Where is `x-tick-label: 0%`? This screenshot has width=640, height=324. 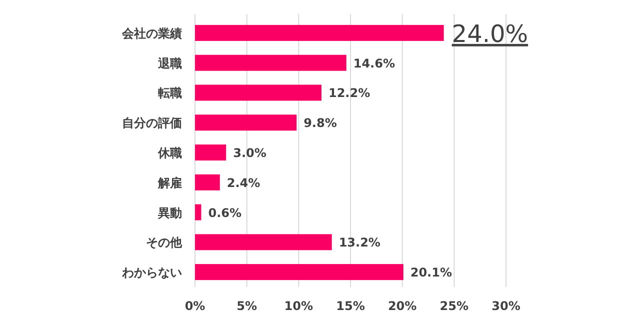
x-tick-label: 0% is located at coordinates (195, 306).